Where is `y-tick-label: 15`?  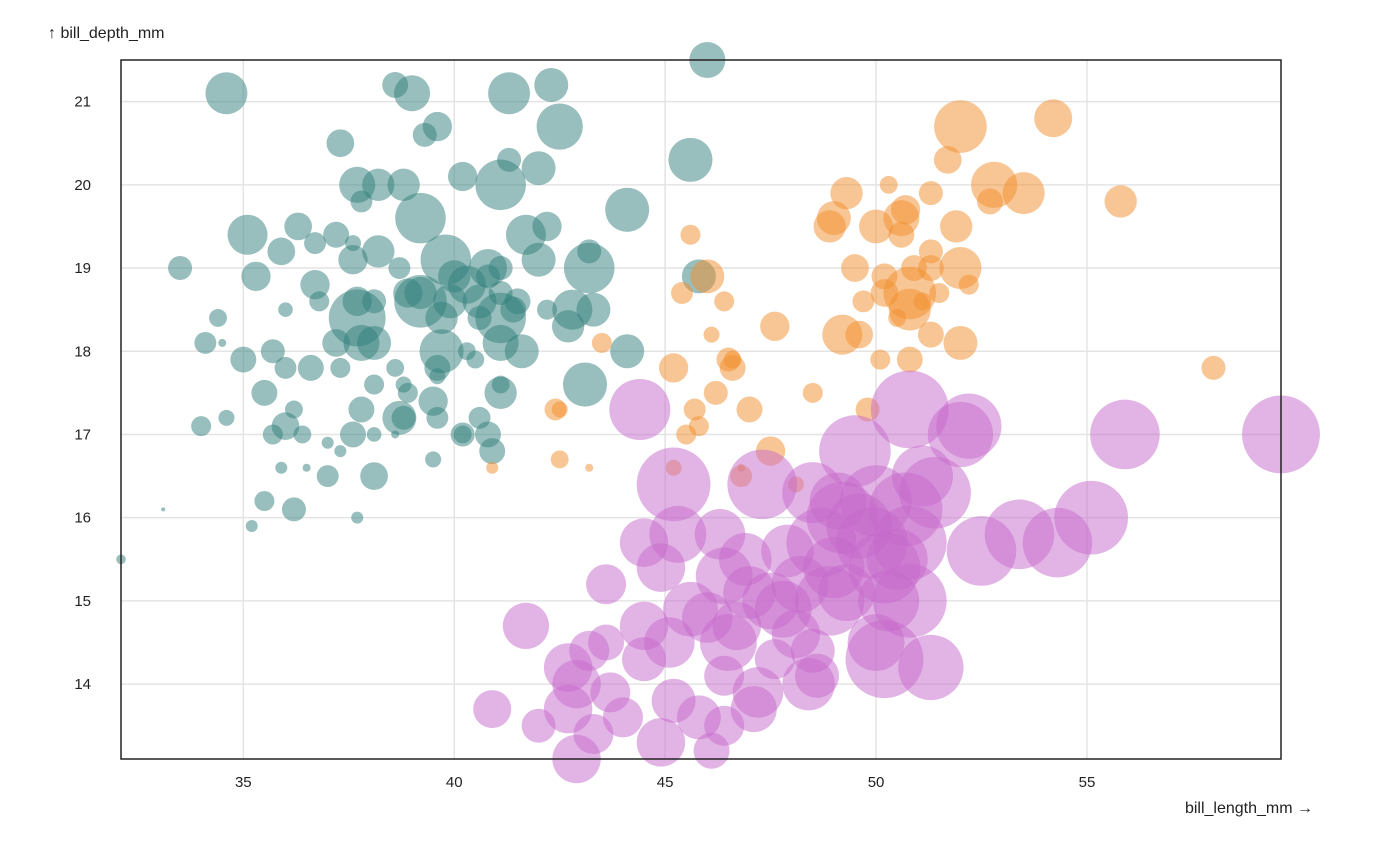 y-tick-label: 15 is located at coordinates (82, 601).